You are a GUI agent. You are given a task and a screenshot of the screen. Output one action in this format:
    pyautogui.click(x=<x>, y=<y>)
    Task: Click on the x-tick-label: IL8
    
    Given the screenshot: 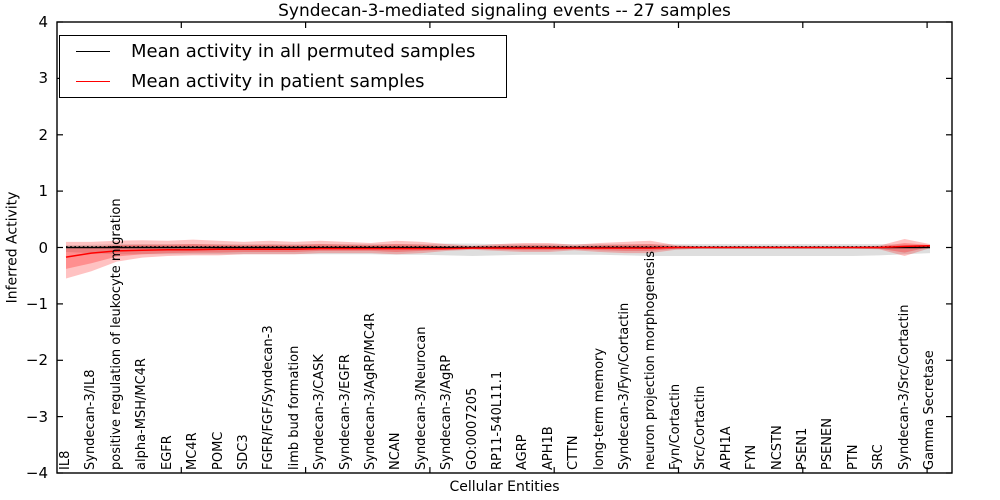 What is the action you would take?
    pyautogui.click(x=65, y=460)
    